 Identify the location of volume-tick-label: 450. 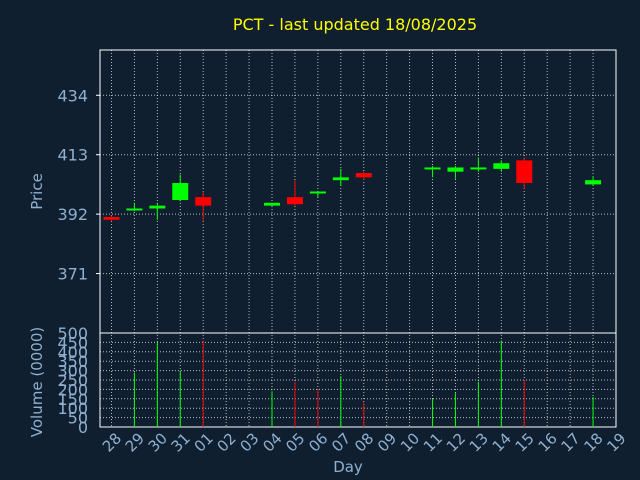
(72, 342).